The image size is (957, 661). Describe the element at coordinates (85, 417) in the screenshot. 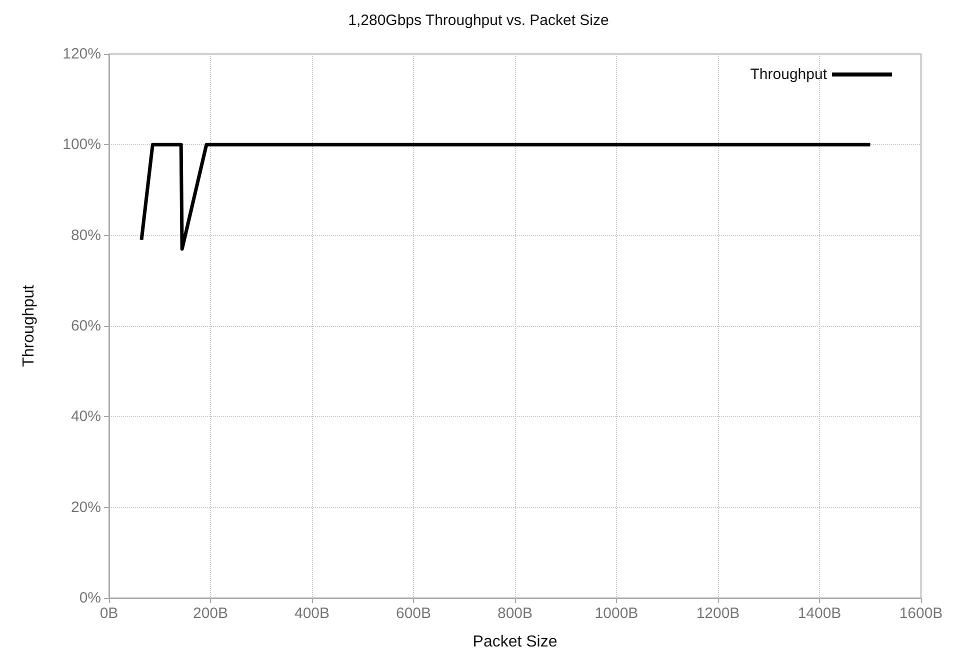

I see `y-tick-label: 40%` at that location.